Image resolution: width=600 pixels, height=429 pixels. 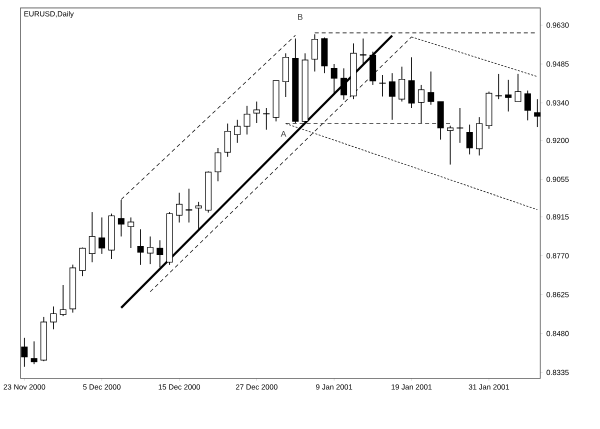 I want to click on annotation: B, so click(x=300, y=17).